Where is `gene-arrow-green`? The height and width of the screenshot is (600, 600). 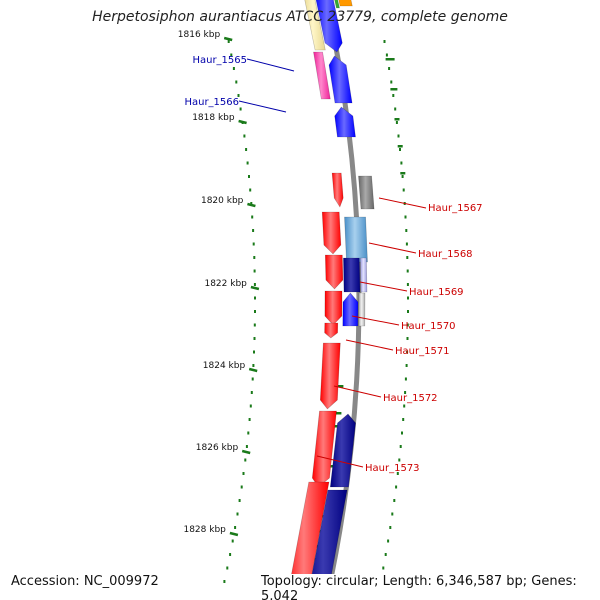
gene-arrow-green is located at coordinates (337, 4).